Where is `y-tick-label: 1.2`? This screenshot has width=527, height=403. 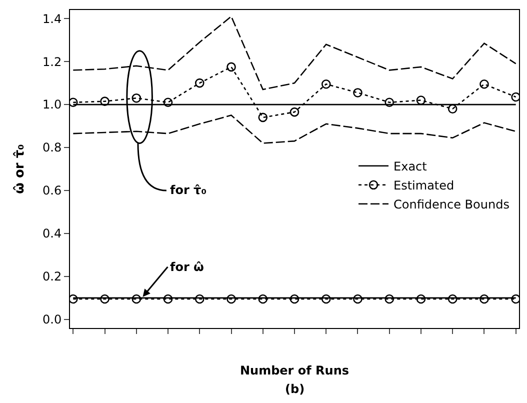 y-tick-label: 1.2 is located at coordinates (52, 61).